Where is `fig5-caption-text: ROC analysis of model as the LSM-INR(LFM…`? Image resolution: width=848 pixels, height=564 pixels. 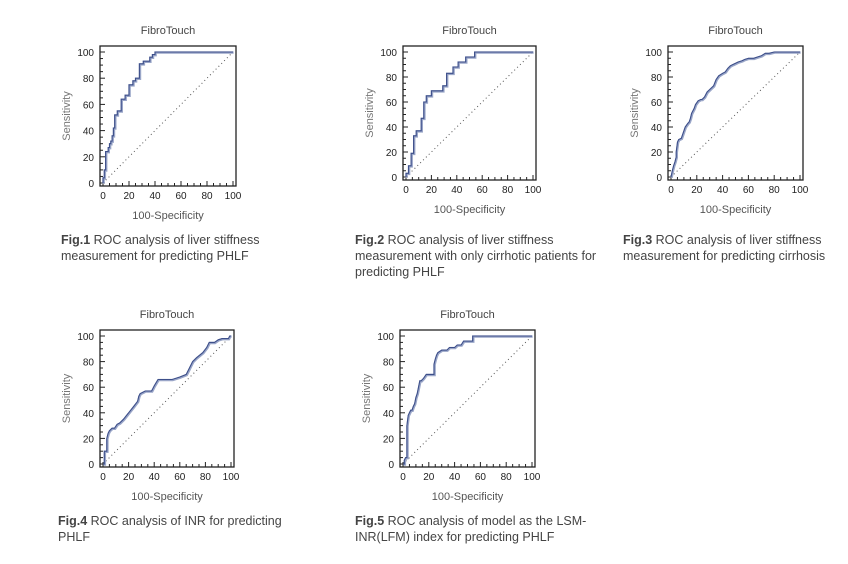
fig5-caption-text: ROC analysis of model as the LSM-INR(LFM… is located at coordinates (471, 529).